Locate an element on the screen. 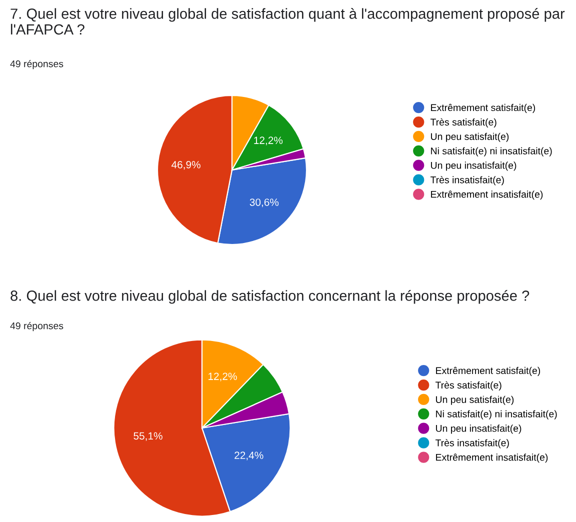 This screenshot has width=576, height=522. data-label: 30,6% is located at coordinates (264, 203).